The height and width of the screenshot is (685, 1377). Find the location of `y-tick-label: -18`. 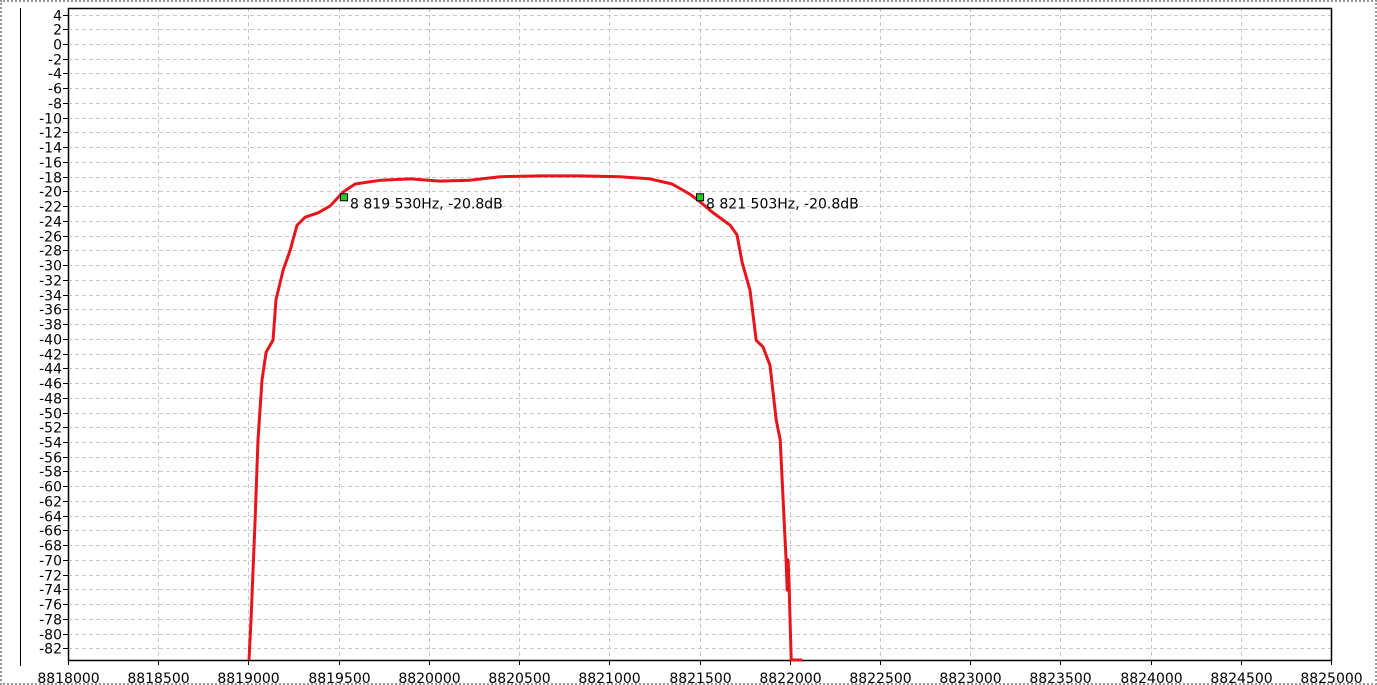

y-tick-label: -18 is located at coordinates (50, 179).